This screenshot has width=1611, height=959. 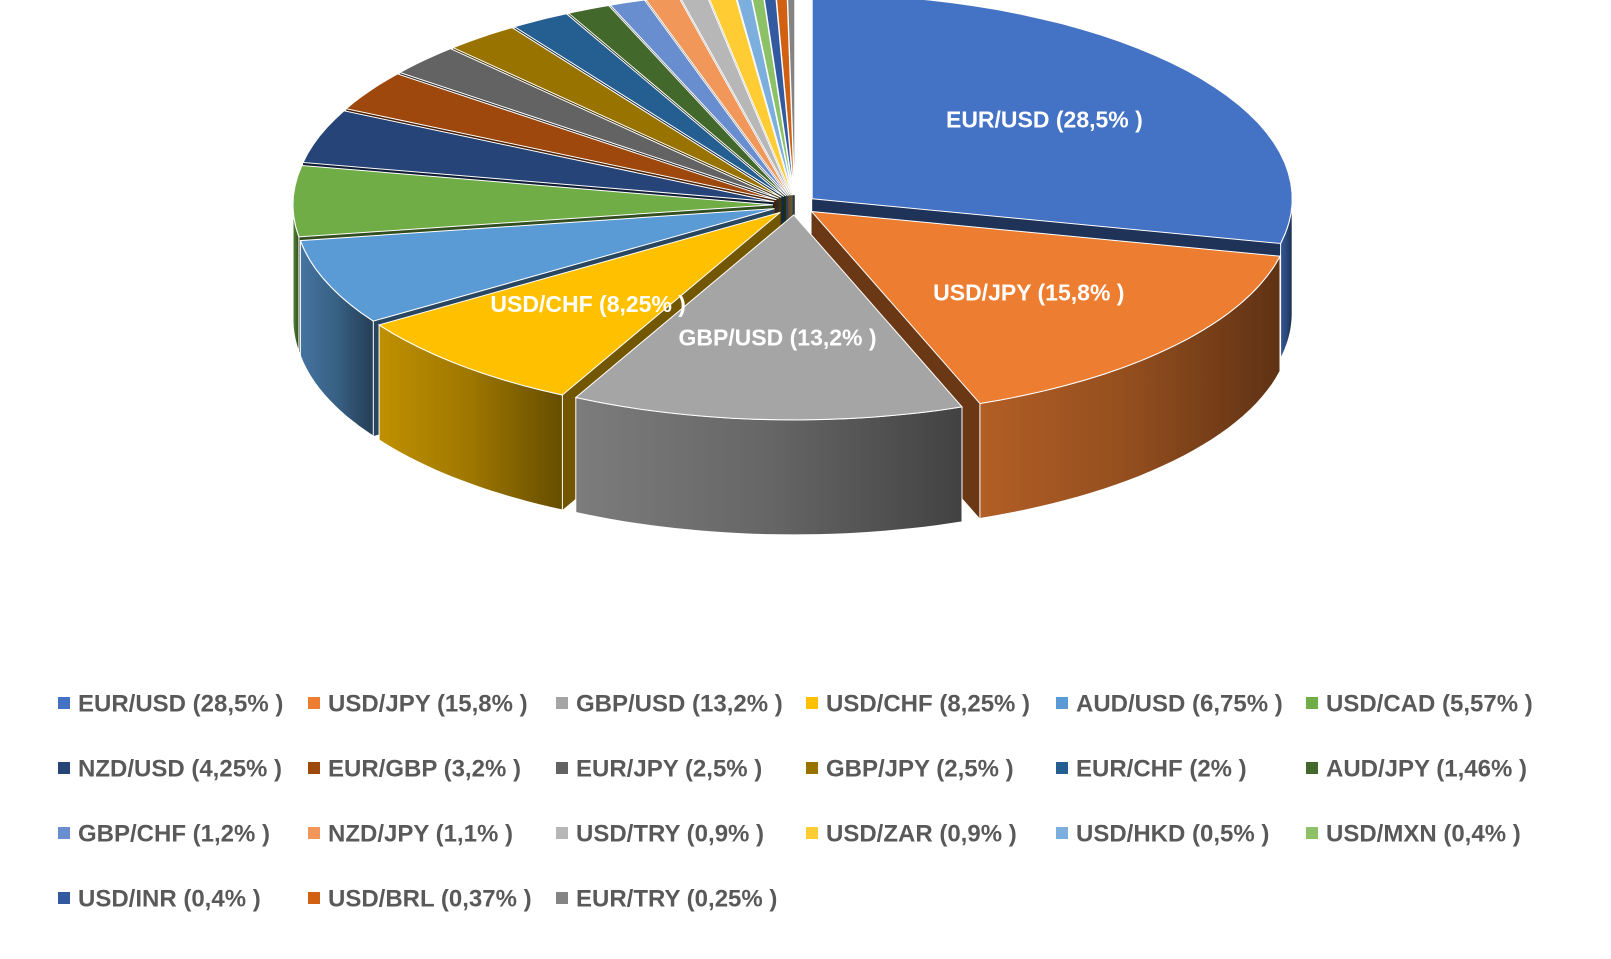 What do you see at coordinates (1423, 834) in the screenshot?
I see `legend-label: USD/MXN (0,4% )` at bounding box center [1423, 834].